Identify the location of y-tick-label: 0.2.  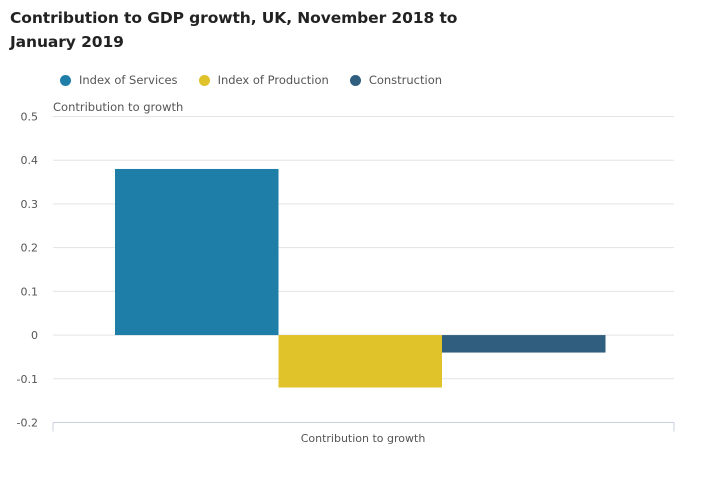
(30, 248).